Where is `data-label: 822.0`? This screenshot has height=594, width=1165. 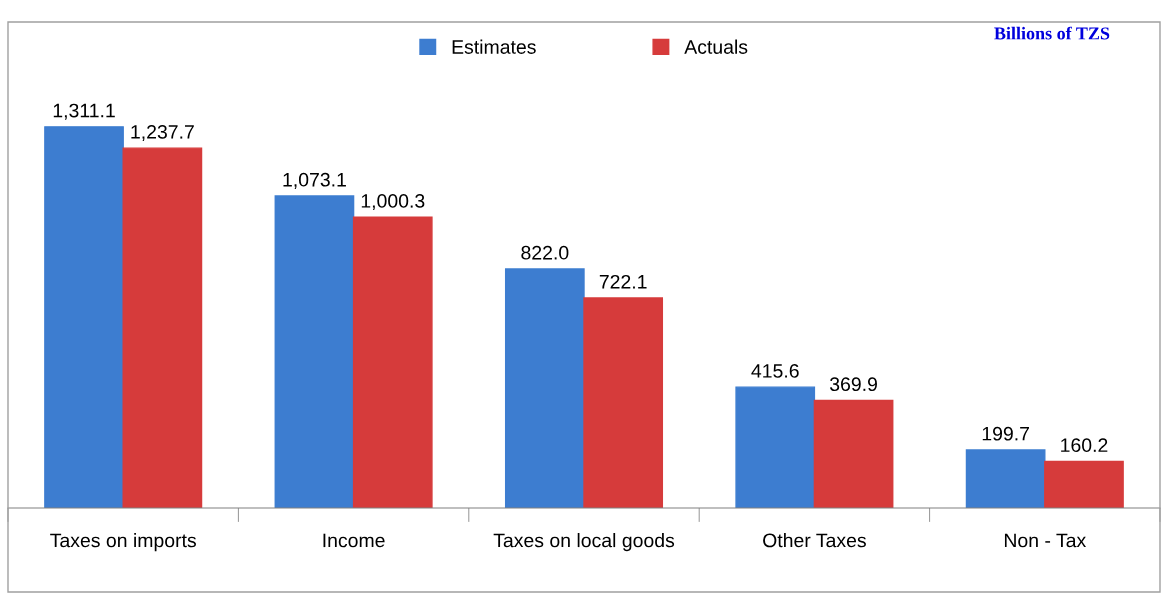
data-label: 822.0 is located at coordinates (545, 252).